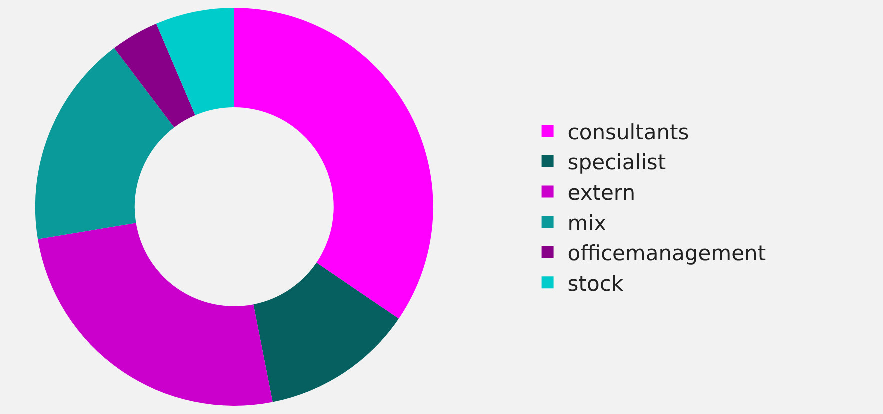 This screenshot has width=883, height=414. Describe the element at coordinates (667, 254) in the screenshot. I see `legend-label: officemanagement` at that location.